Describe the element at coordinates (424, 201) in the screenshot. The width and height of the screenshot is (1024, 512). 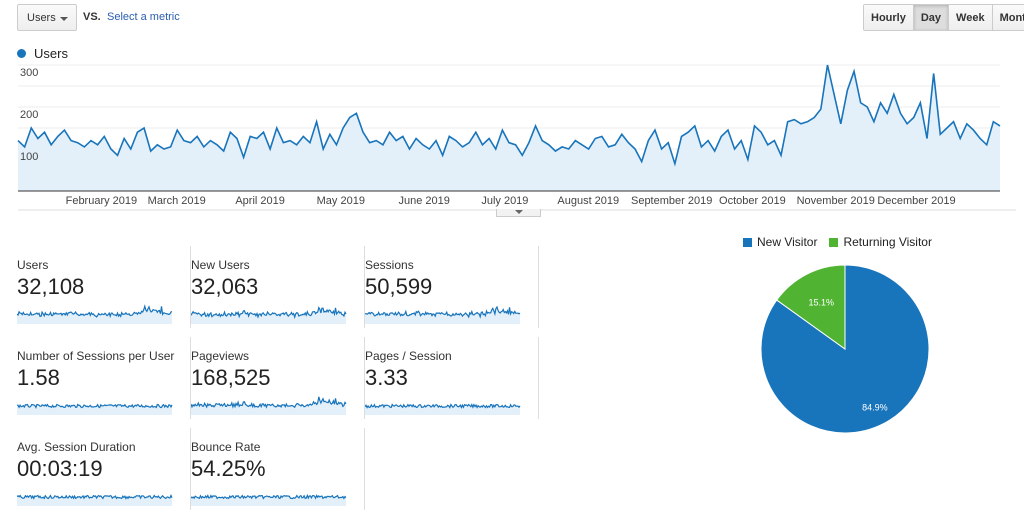
I see `x-tick-label: June 2019` at that location.